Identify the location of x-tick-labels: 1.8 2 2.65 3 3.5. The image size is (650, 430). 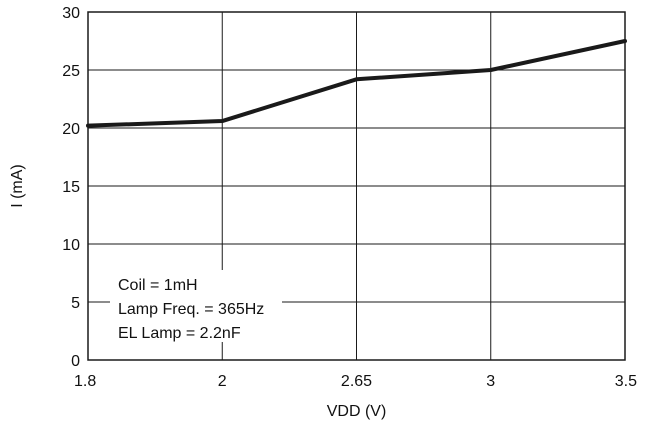
(355, 381).